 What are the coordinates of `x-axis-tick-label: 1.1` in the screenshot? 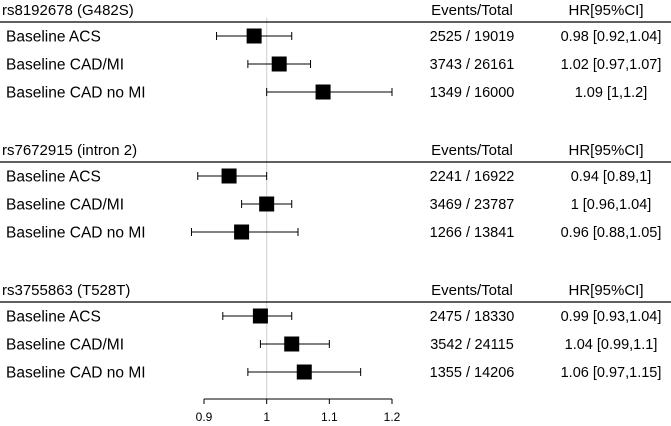 It's located at (329, 417).